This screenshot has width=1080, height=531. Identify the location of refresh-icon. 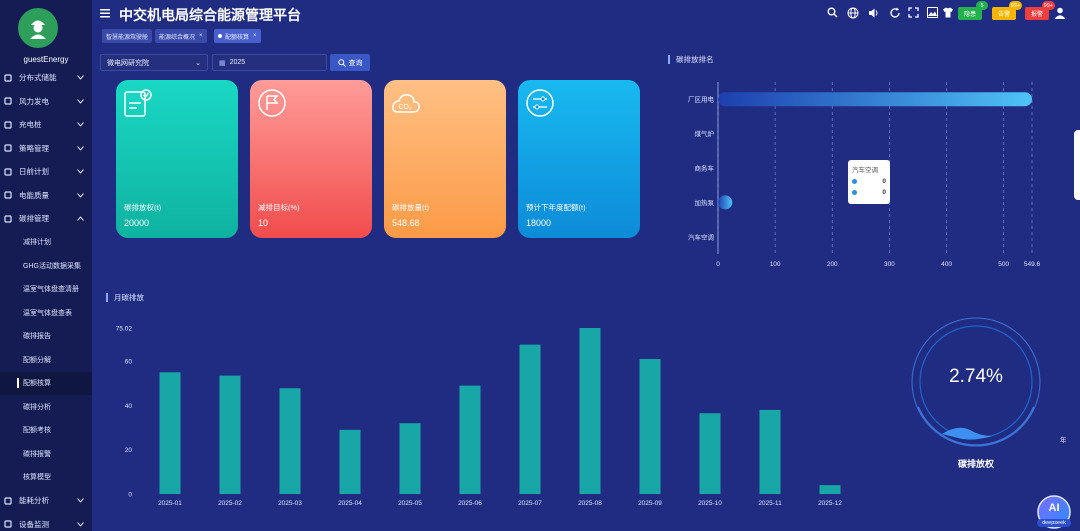
(894, 12).